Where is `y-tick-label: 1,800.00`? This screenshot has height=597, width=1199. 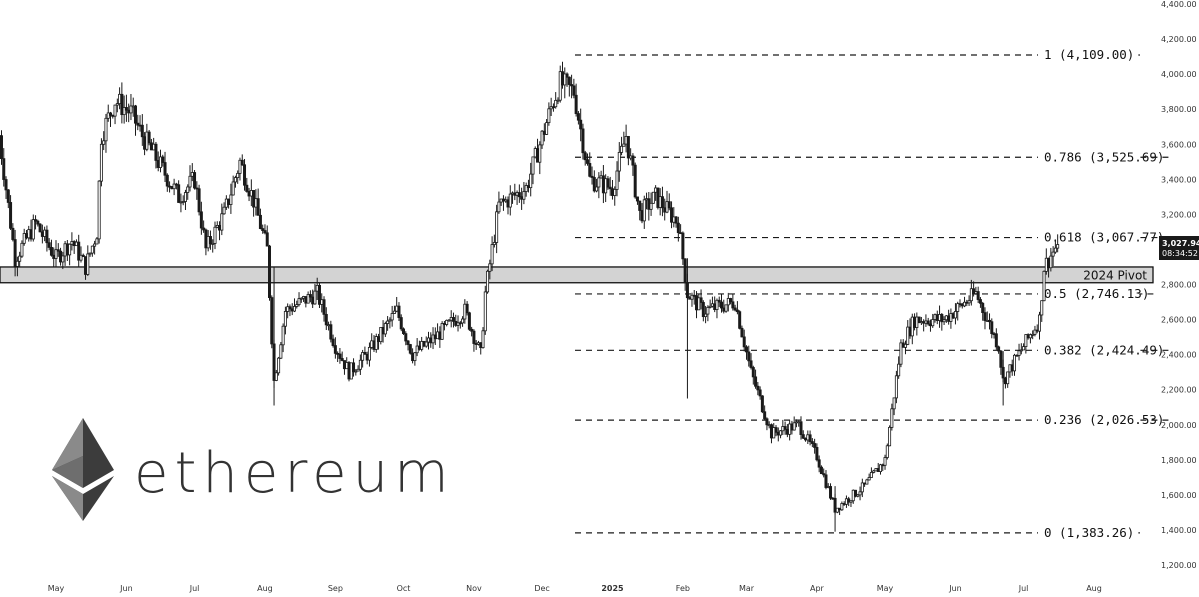 y-tick-label: 1,800.00 is located at coordinates (1179, 460).